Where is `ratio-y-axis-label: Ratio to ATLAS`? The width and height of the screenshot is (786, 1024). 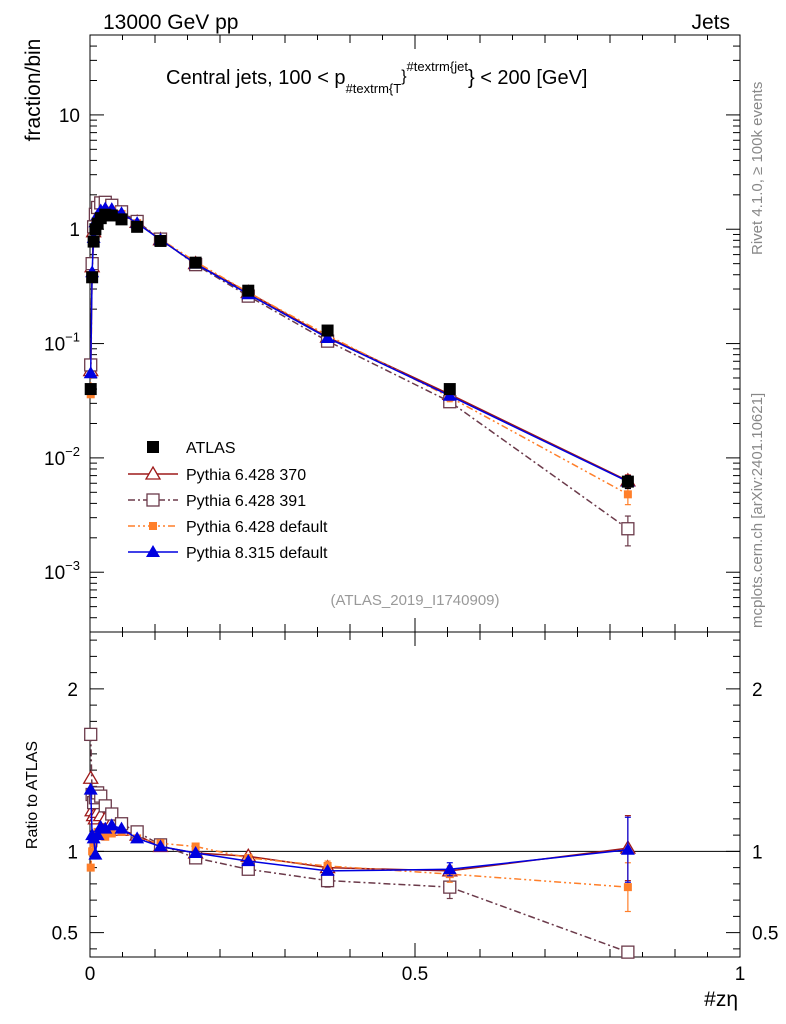
ratio-y-axis-label: Ratio to ATLAS is located at coordinates (32, 795).